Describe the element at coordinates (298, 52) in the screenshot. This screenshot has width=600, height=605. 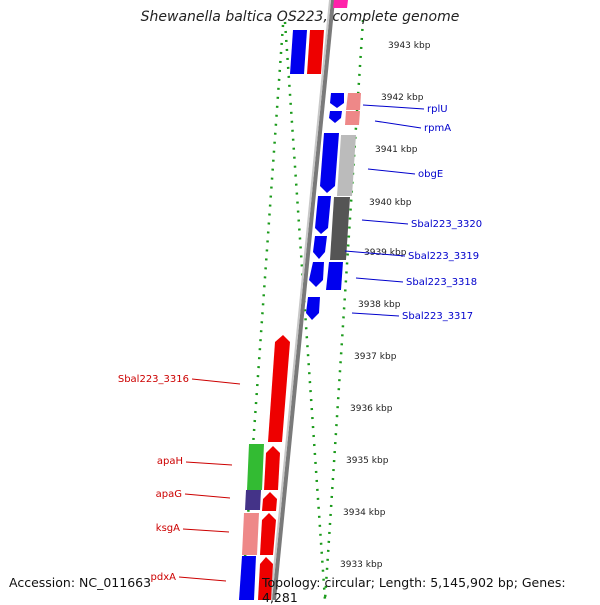
I see `cds-top-blue` at that location.